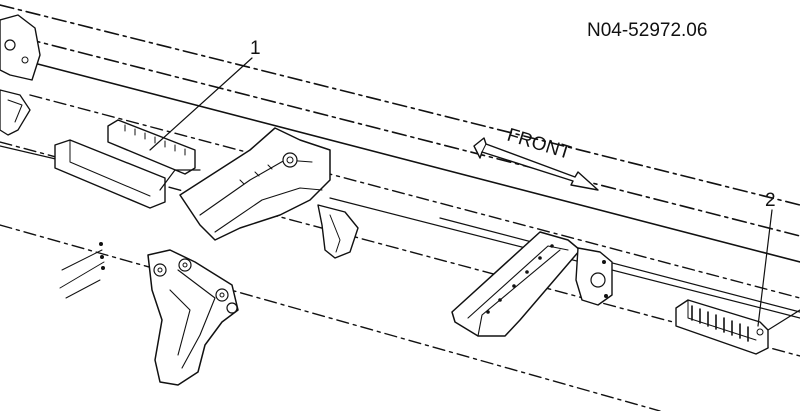  What do you see at coordinates (255, 48) in the screenshot?
I see `callout-1: 1` at bounding box center [255, 48].